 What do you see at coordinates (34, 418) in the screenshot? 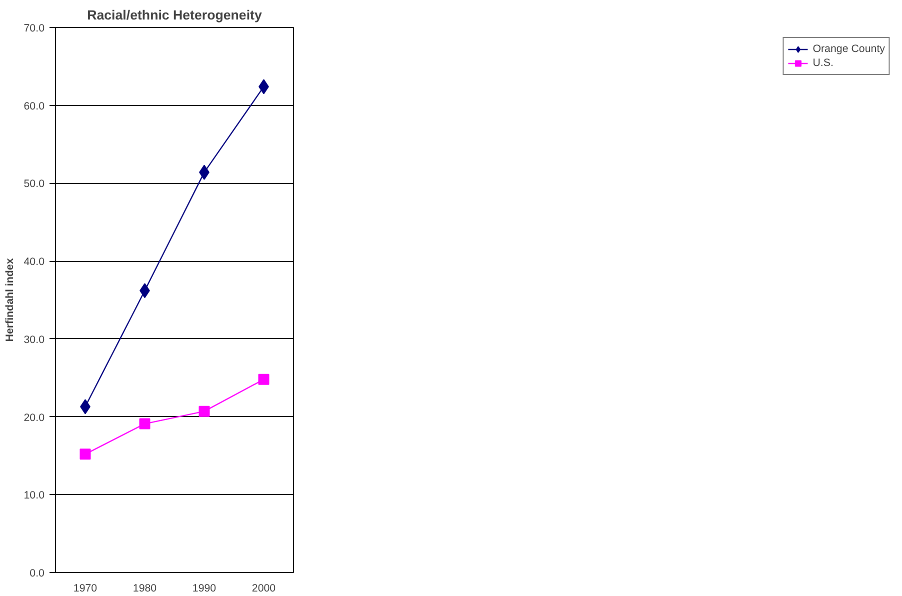
I see `y-tick-label: 20.0` at bounding box center [34, 418].